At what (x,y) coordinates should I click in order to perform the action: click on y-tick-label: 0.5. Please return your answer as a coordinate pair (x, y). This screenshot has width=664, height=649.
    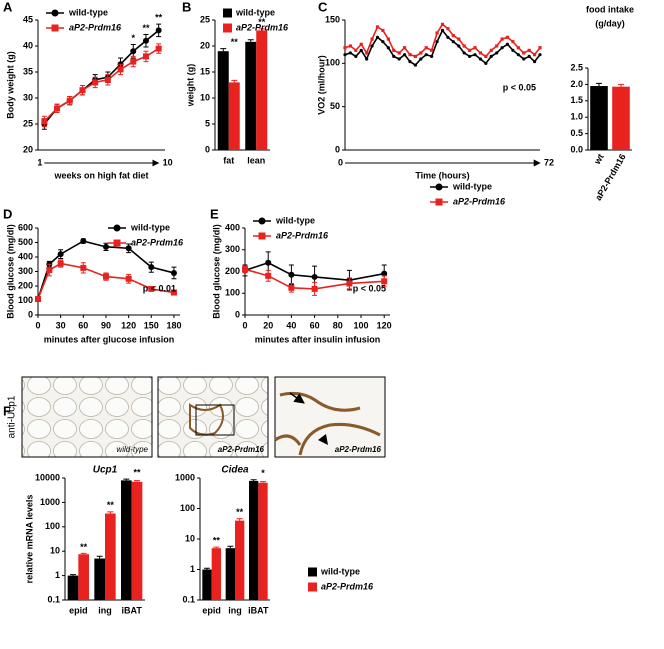
    Looking at the image, I should click on (576, 133).